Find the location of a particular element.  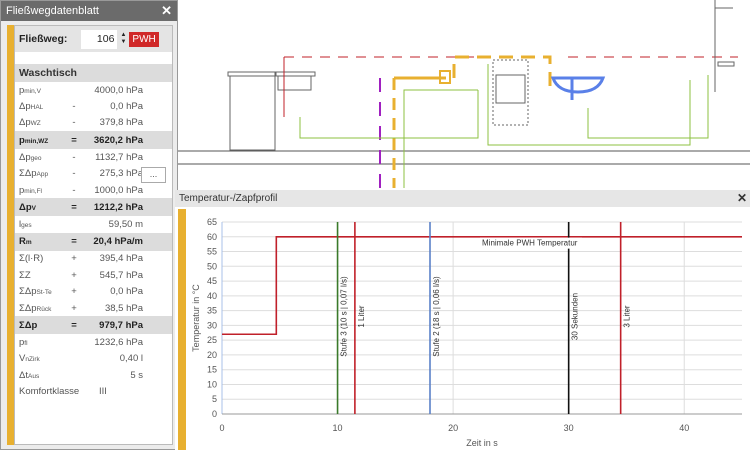

data-row: pmin,WZ = 3620,2 hPa is located at coordinates (93, 140).